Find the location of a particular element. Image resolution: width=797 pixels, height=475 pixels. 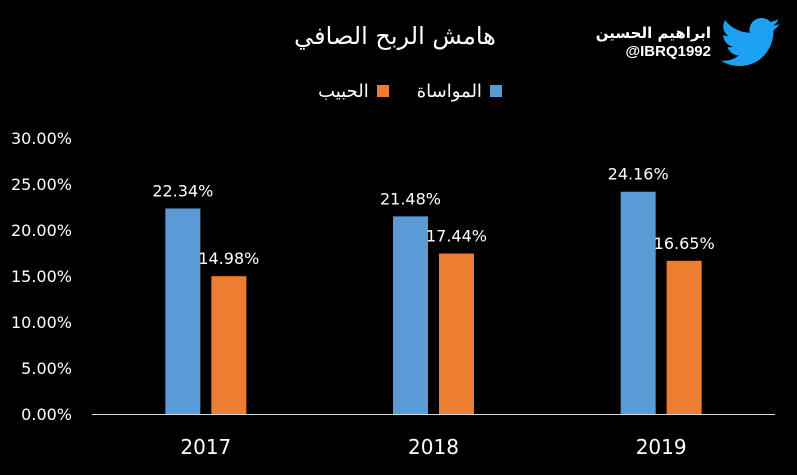

bar-series-1-2018 is located at coordinates (410, 315).